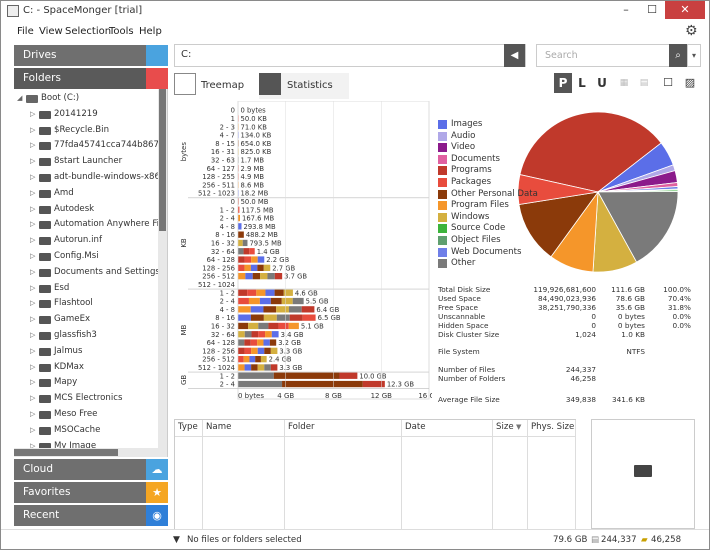  What do you see at coordinates (91, 515) in the screenshot?
I see `recent-header: Recent ◉` at bounding box center [91, 515].